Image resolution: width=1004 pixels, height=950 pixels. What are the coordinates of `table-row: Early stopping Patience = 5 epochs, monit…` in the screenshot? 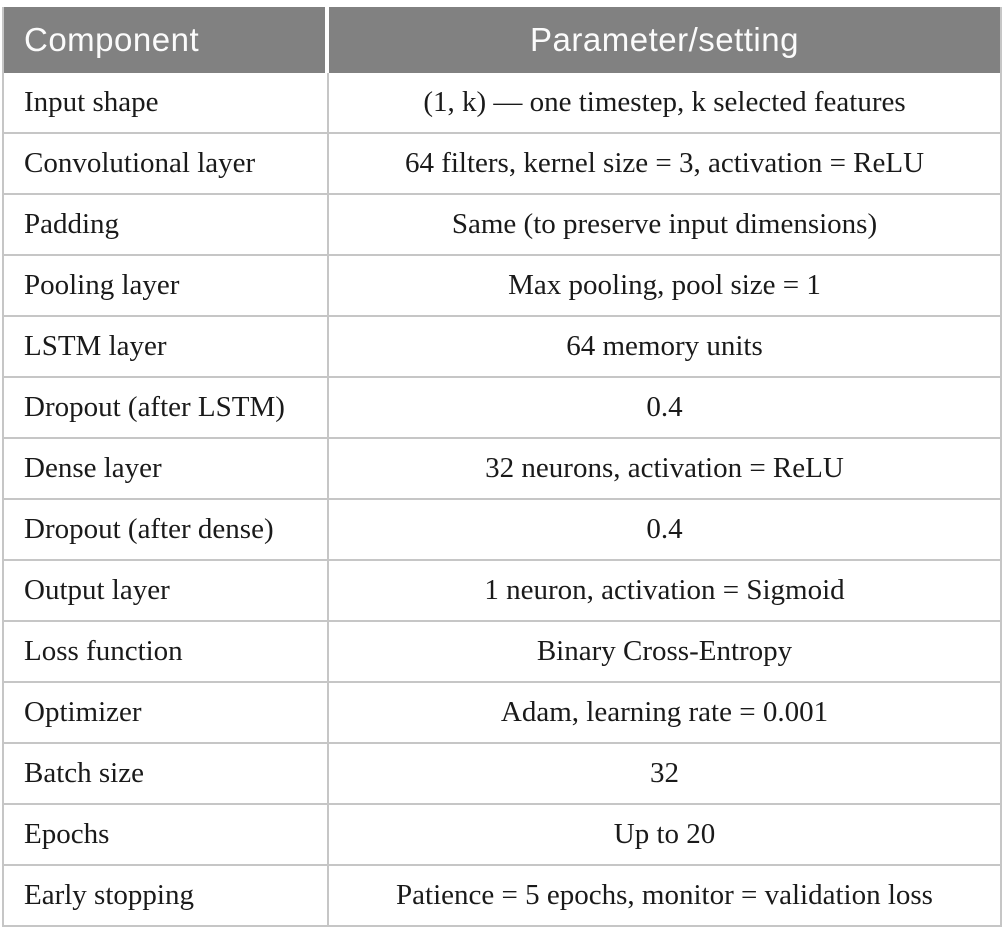 It's located at (502, 896).